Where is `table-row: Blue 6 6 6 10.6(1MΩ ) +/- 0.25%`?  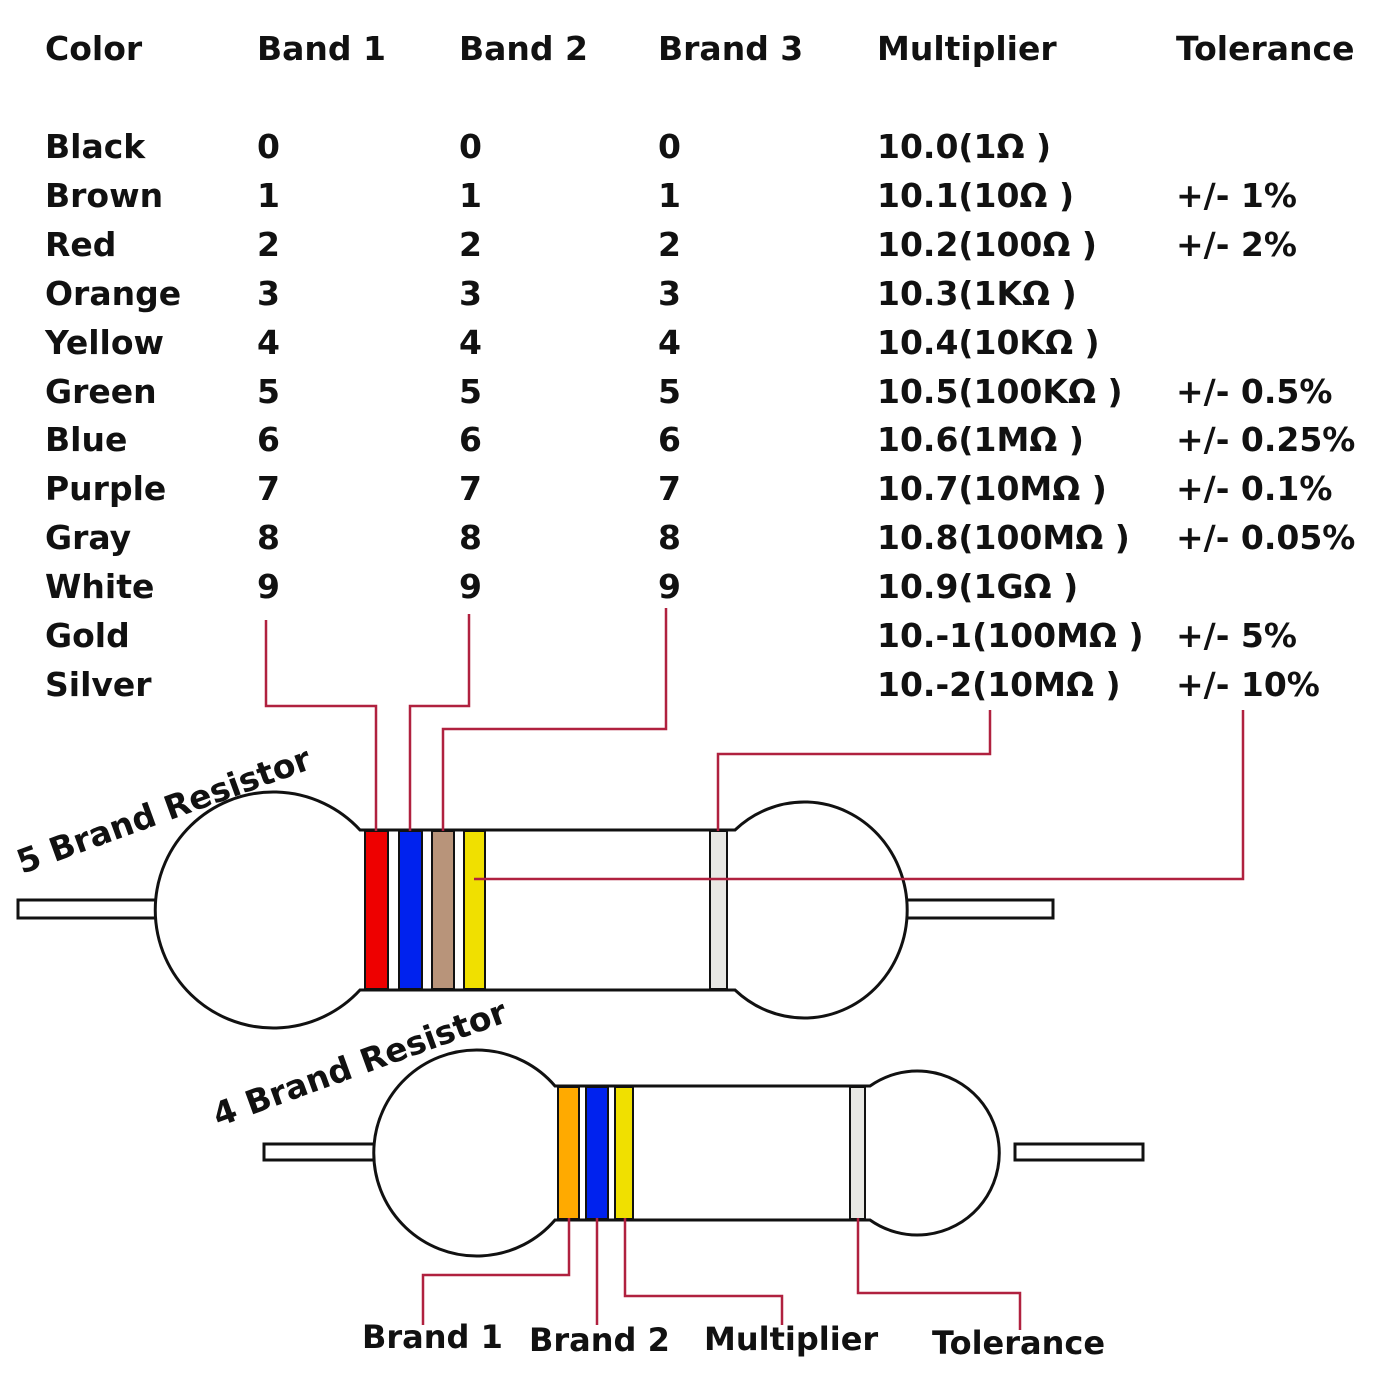
table-row: Blue 6 6 6 10.6(1MΩ ) +/- 0.25% is located at coordinates (700, 439).